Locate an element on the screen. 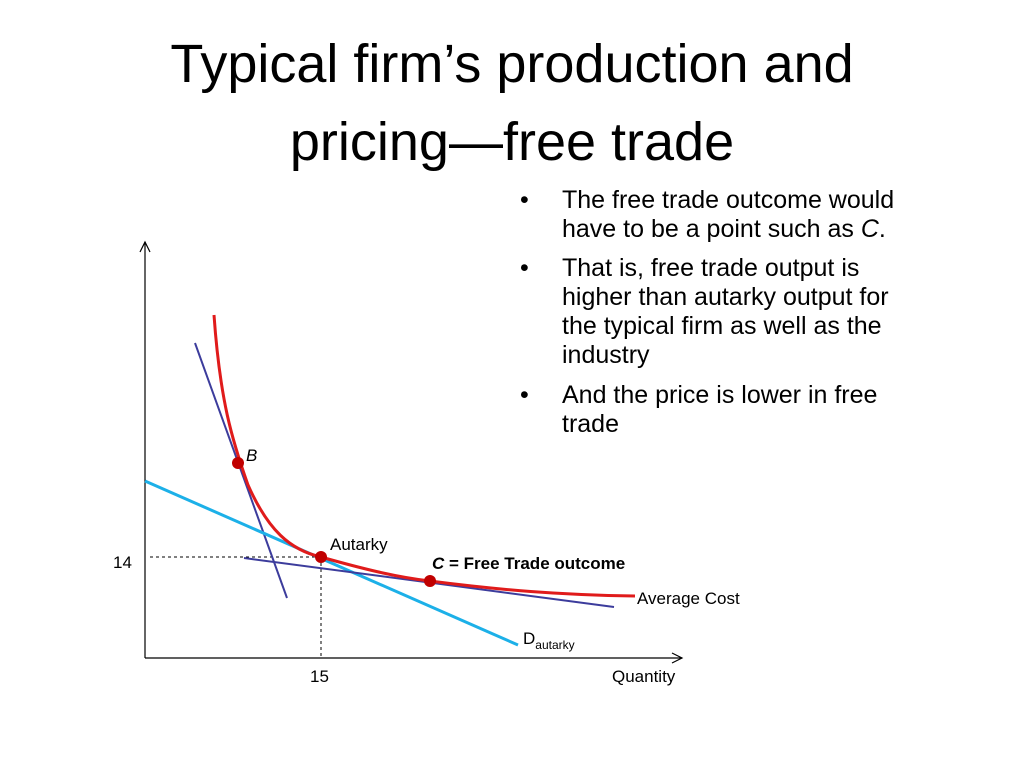 The image size is (1024, 768). label-autarky: Autarky is located at coordinates (359, 544).